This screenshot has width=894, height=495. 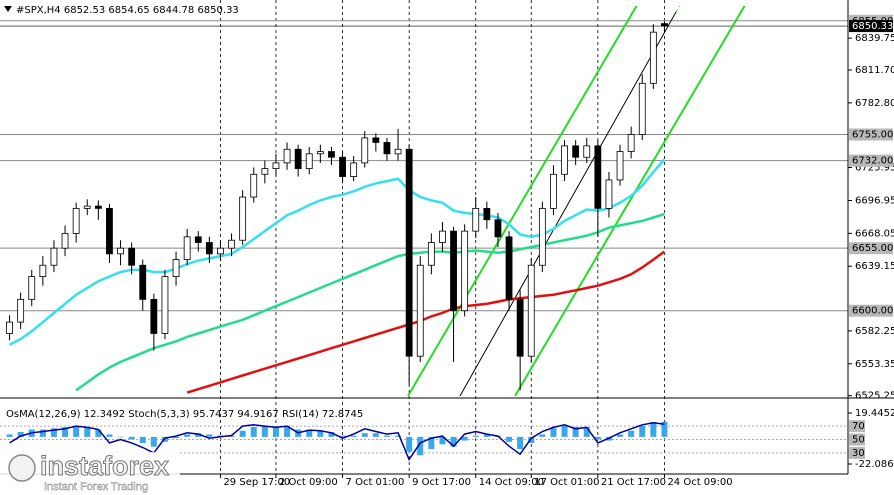 What do you see at coordinates (566, 482) in the screenshot?
I see `x-tick-label: 17 Oct 01:00` at bounding box center [566, 482].